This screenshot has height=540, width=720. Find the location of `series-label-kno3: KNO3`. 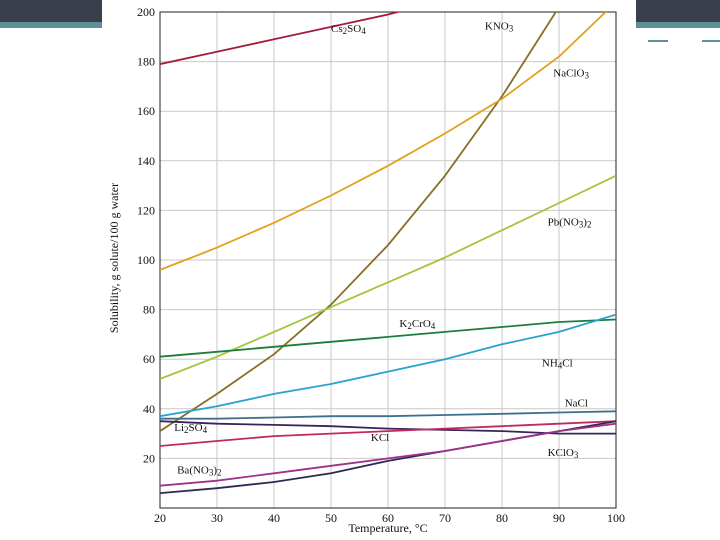

series-label-kno3: KNO3 is located at coordinates (499, 26).